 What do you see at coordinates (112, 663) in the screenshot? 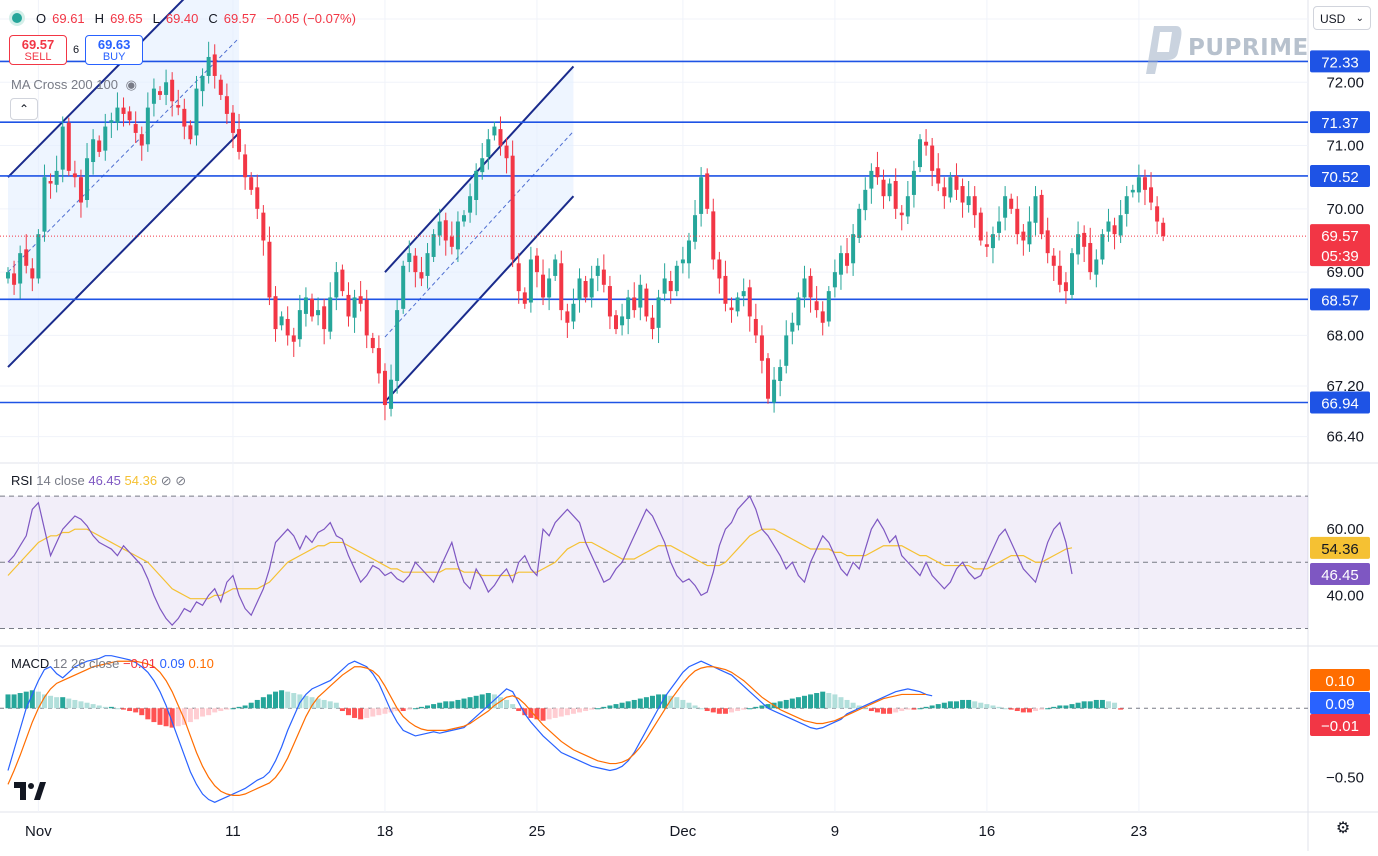
I see `macd-legend: MACD 12 26 close −0.01 0.09 0.10` at bounding box center [112, 663].